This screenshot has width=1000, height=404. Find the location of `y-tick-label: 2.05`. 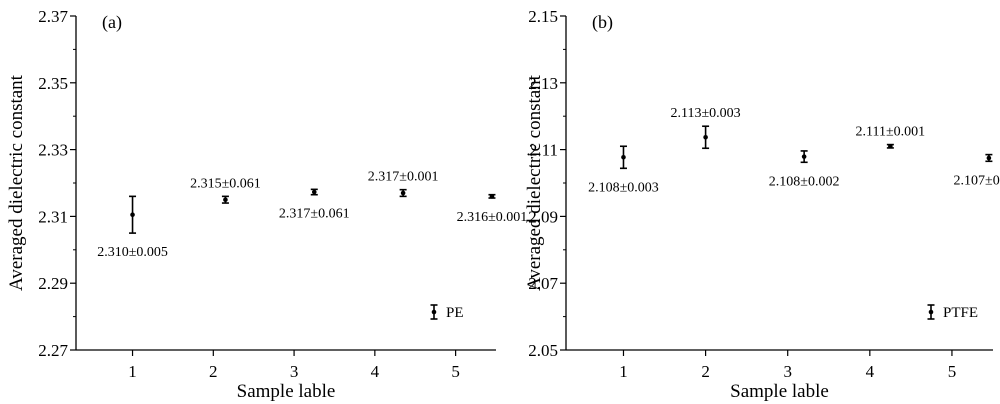

y-tick-label: 2.05 is located at coordinates (543, 350).